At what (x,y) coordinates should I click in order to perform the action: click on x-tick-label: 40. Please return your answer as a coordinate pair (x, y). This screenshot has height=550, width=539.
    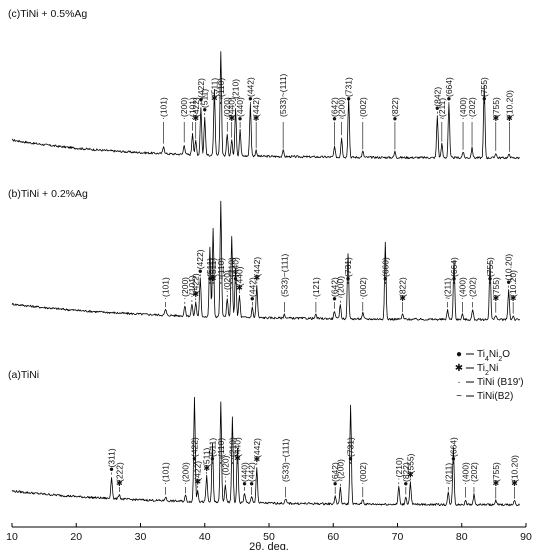
    Looking at the image, I should click on (205, 537).